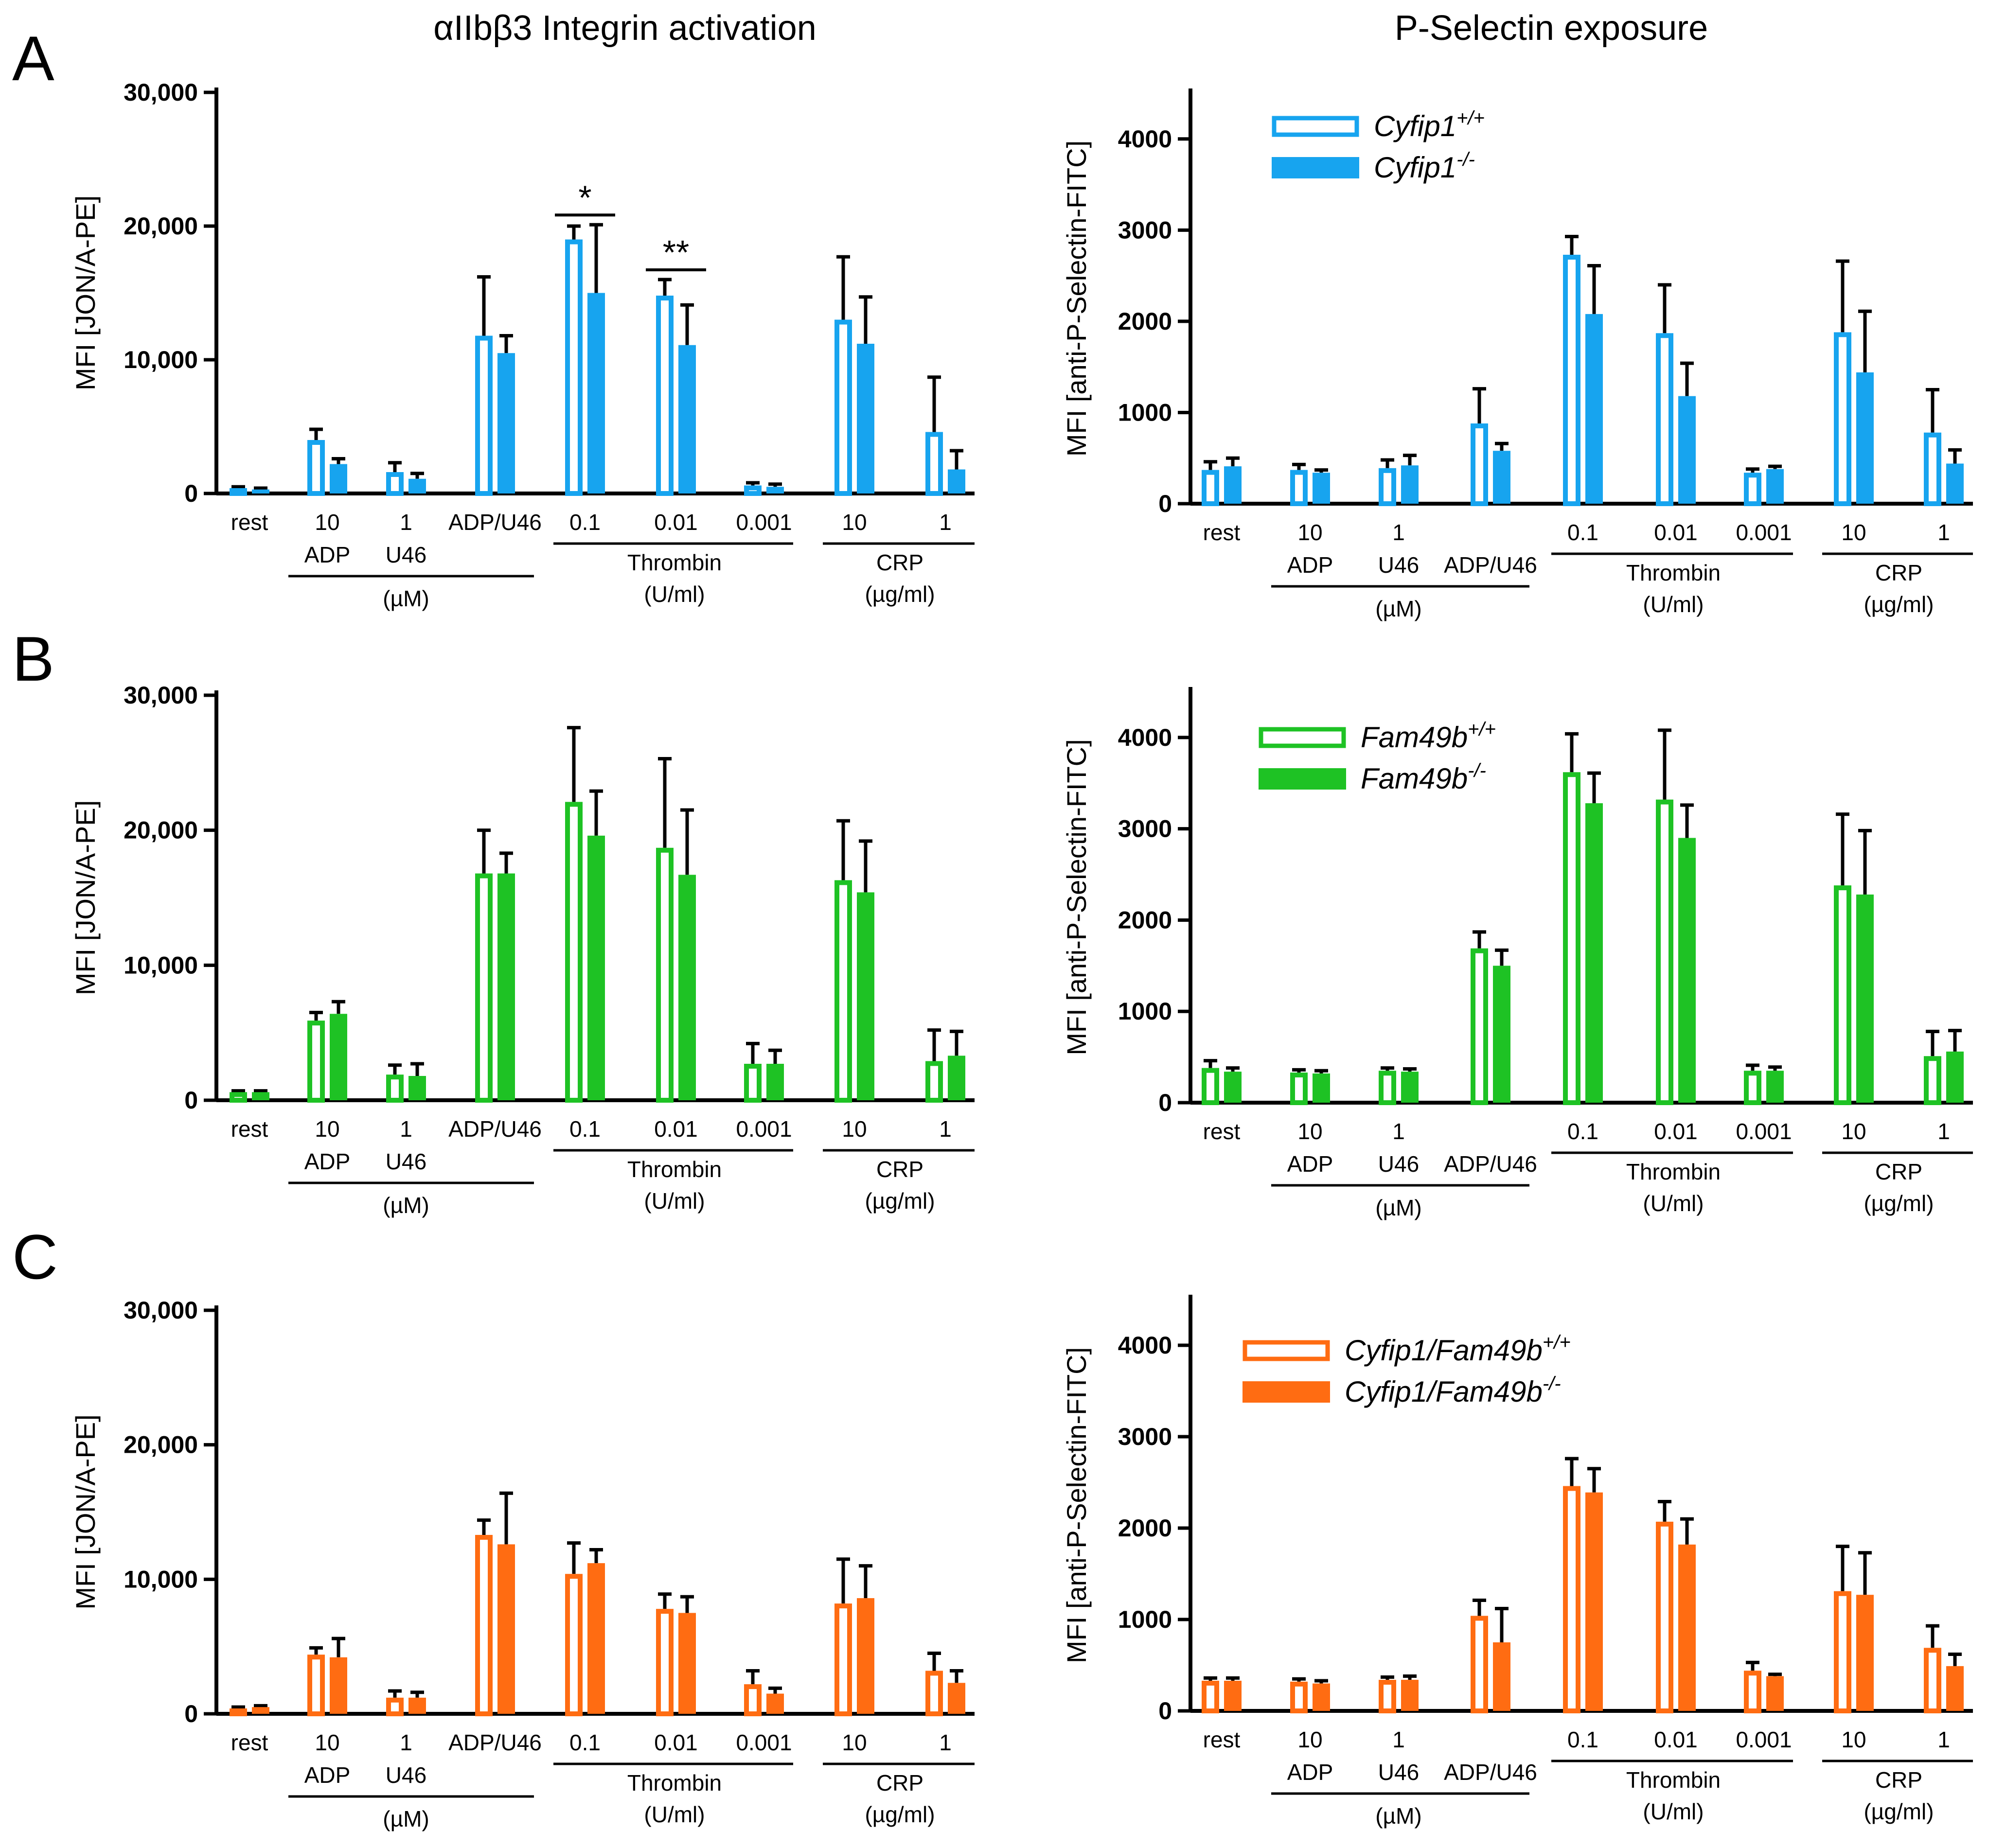 The image size is (2006, 1848). What do you see at coordinates (1673, 1780) in the screenshot?
I see `bracket-label: Thrombin` at bounding box center [1673, 1780].